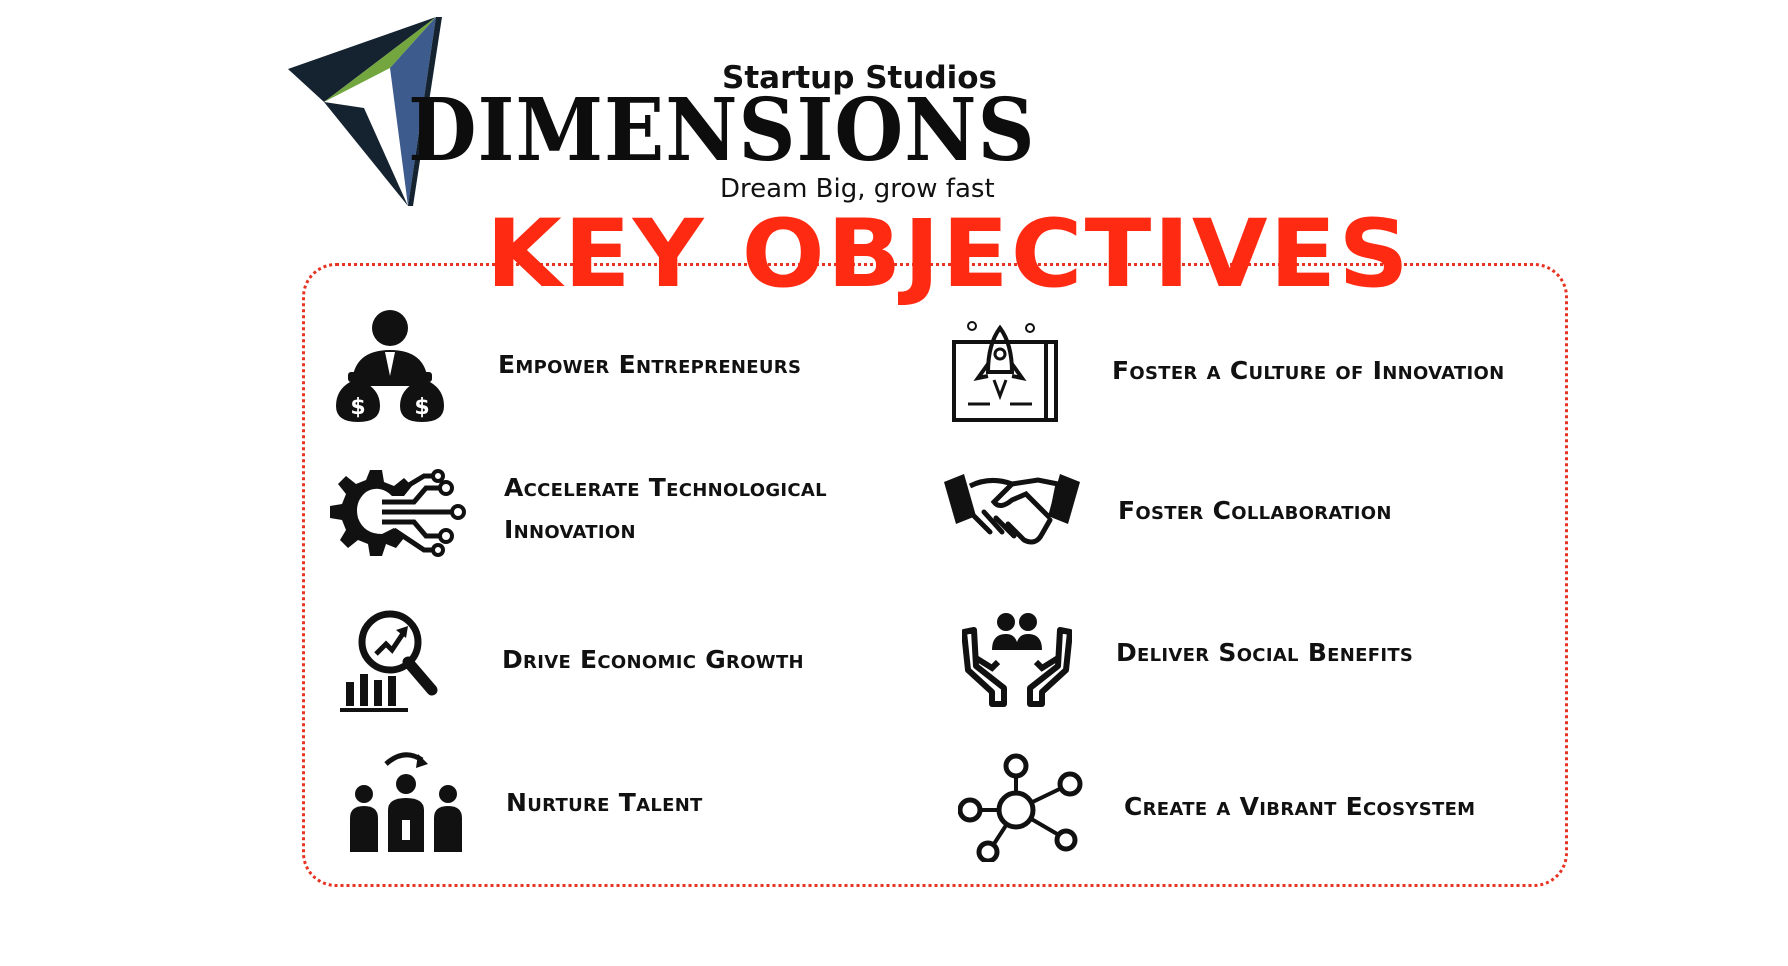  What do you see at coordinates (1300, 806) in the screenshot?
I see `objective-label: Create a Vibrant Ecosystem` at bounding box center [1300, 806].